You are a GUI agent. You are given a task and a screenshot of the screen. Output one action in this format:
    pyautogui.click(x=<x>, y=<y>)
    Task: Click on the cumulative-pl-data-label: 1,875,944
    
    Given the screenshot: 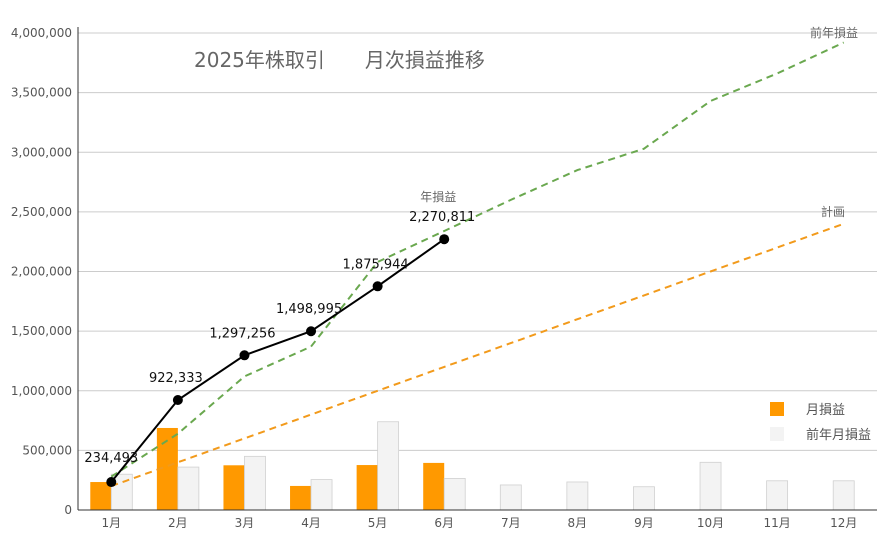 What is the action you would take?
    pyautogui.click(x=376, y=264)
    